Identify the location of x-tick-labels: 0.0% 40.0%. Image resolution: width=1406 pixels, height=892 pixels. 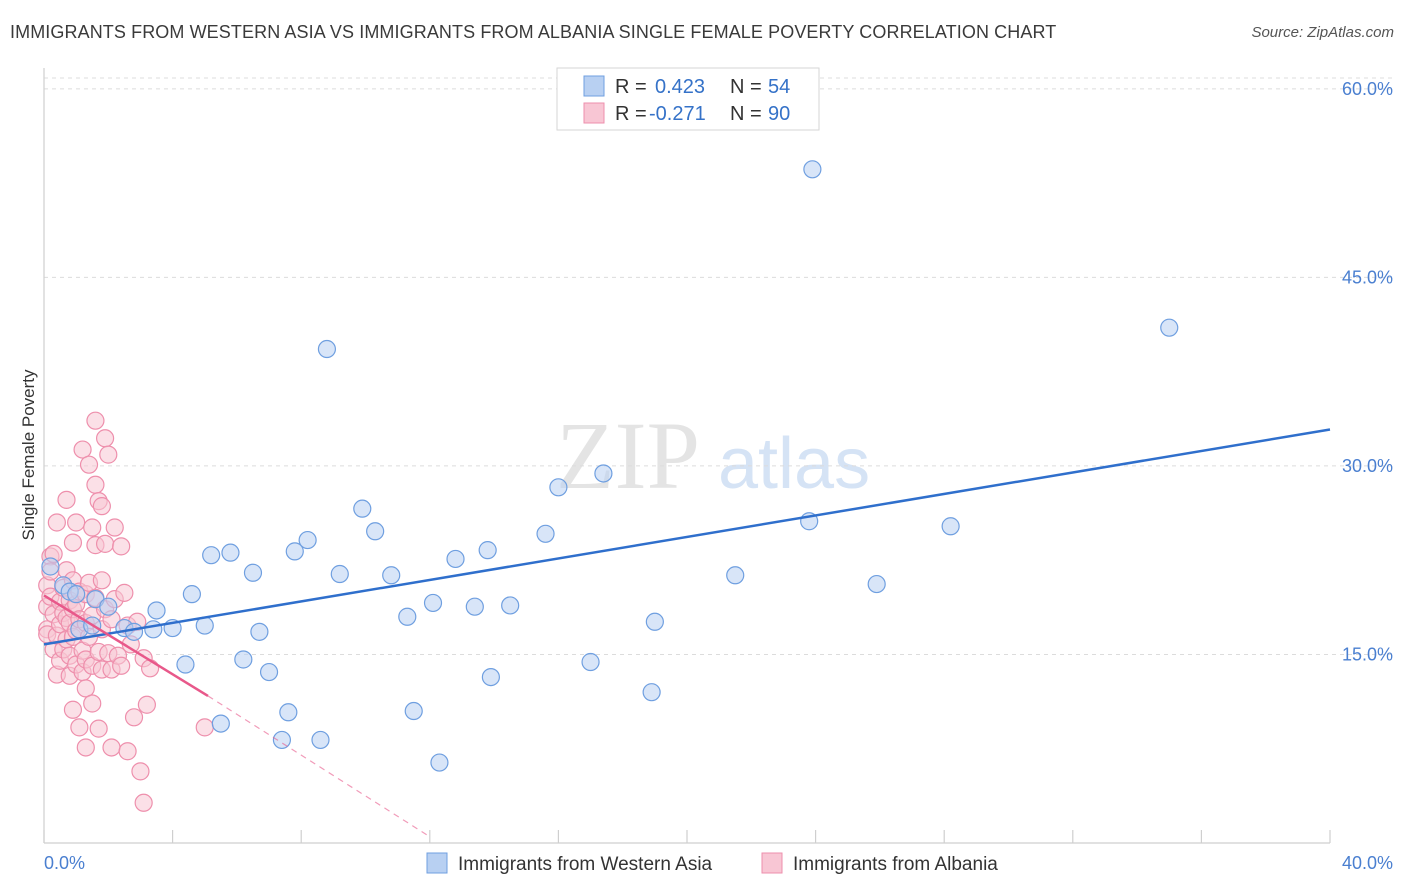
(718, 863).